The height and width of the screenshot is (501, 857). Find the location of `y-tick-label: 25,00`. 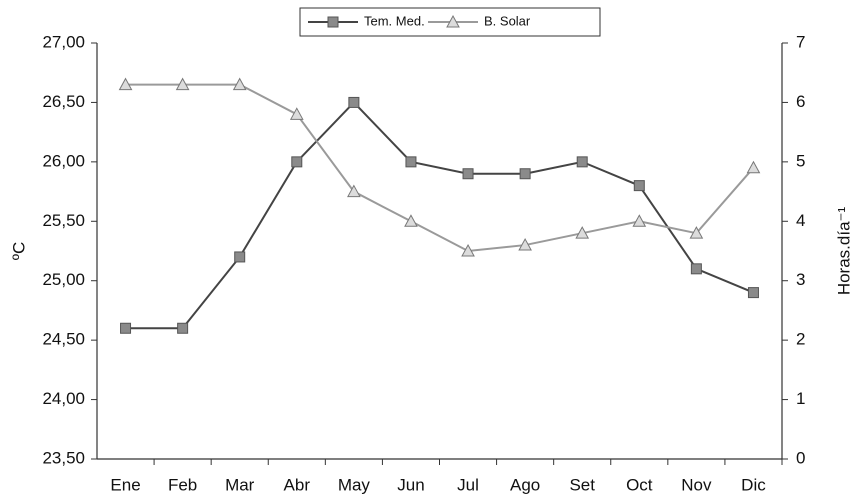

y-tick-label: 25,00 is located at coordinates (63, 279).